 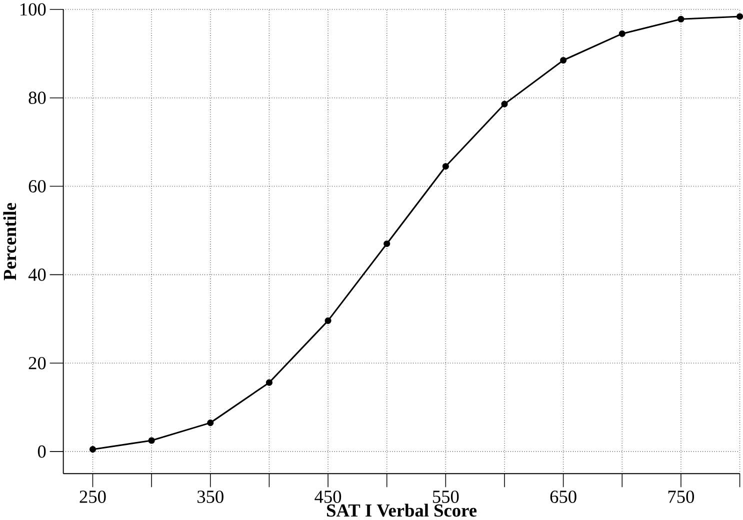 What do you see at coordinates (328, 496) in the screenshot?
I see `x-tick-label: 450` at bounding box center [328, 496].